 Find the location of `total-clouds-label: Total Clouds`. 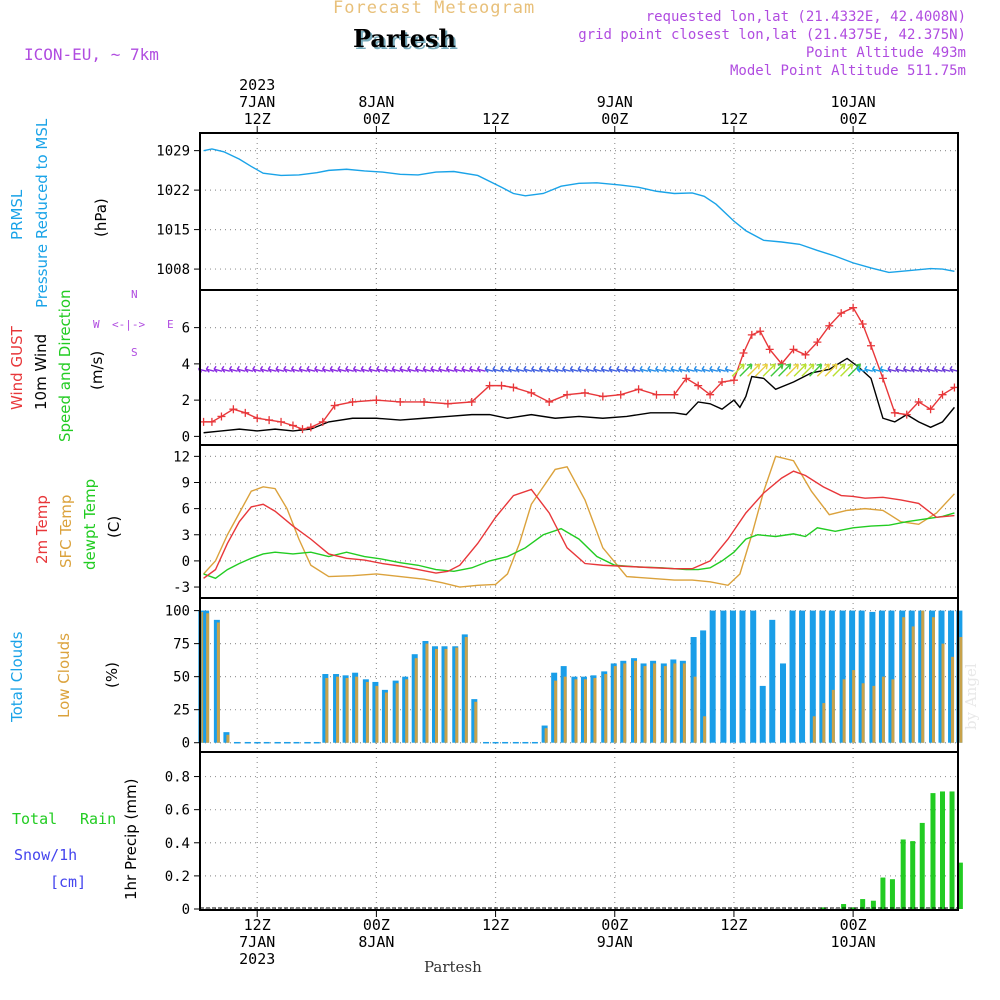

total-clouds-label: Total Clouds is located at coordinates (17, 676).